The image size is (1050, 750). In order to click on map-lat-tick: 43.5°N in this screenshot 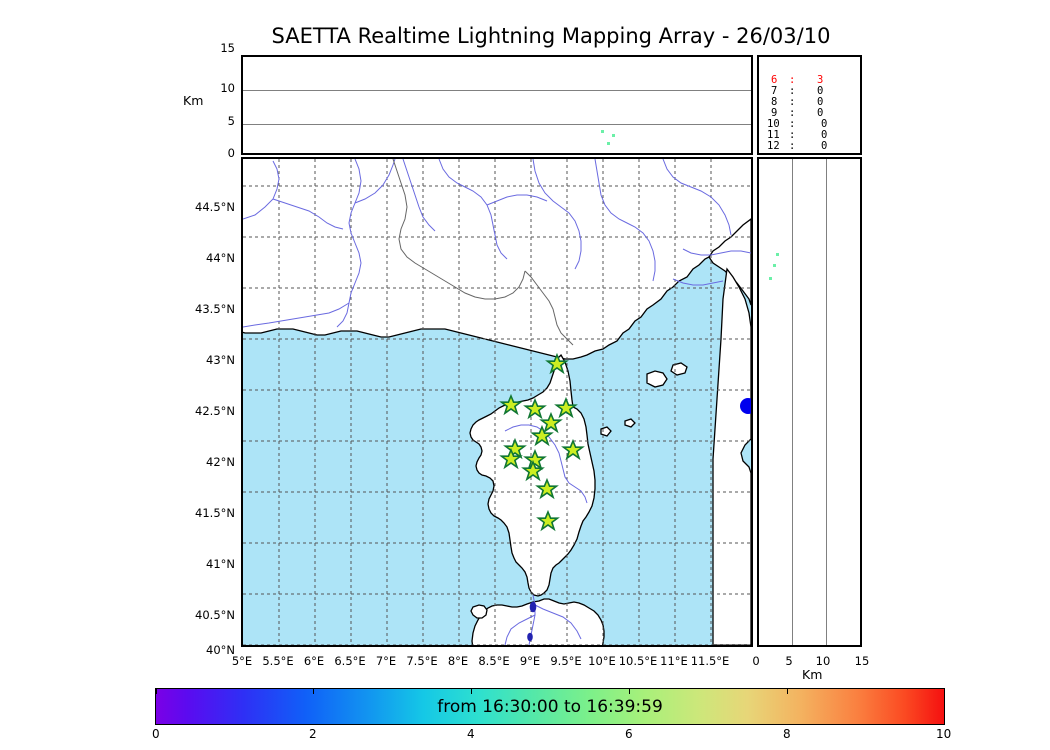, I will do `click(215, 309)`.